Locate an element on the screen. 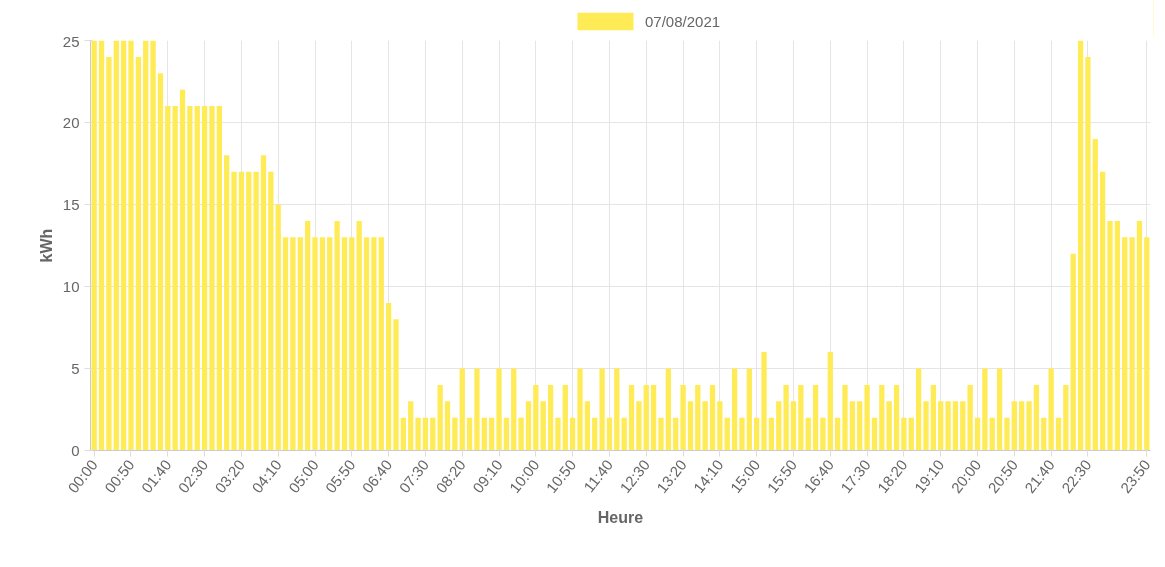  y-tick-label: 5 is located at coordinates (75, 368).